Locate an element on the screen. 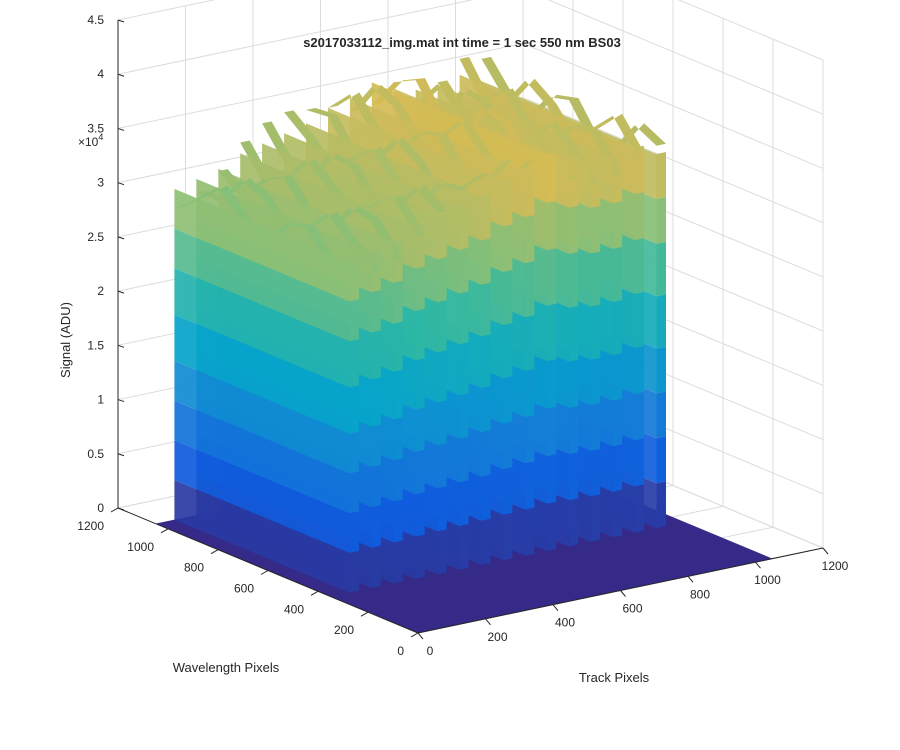 Image resolution: width=900 pixels, height=750 pixels. z-tick-label: 3.5 is located at coordinates (95, 128).